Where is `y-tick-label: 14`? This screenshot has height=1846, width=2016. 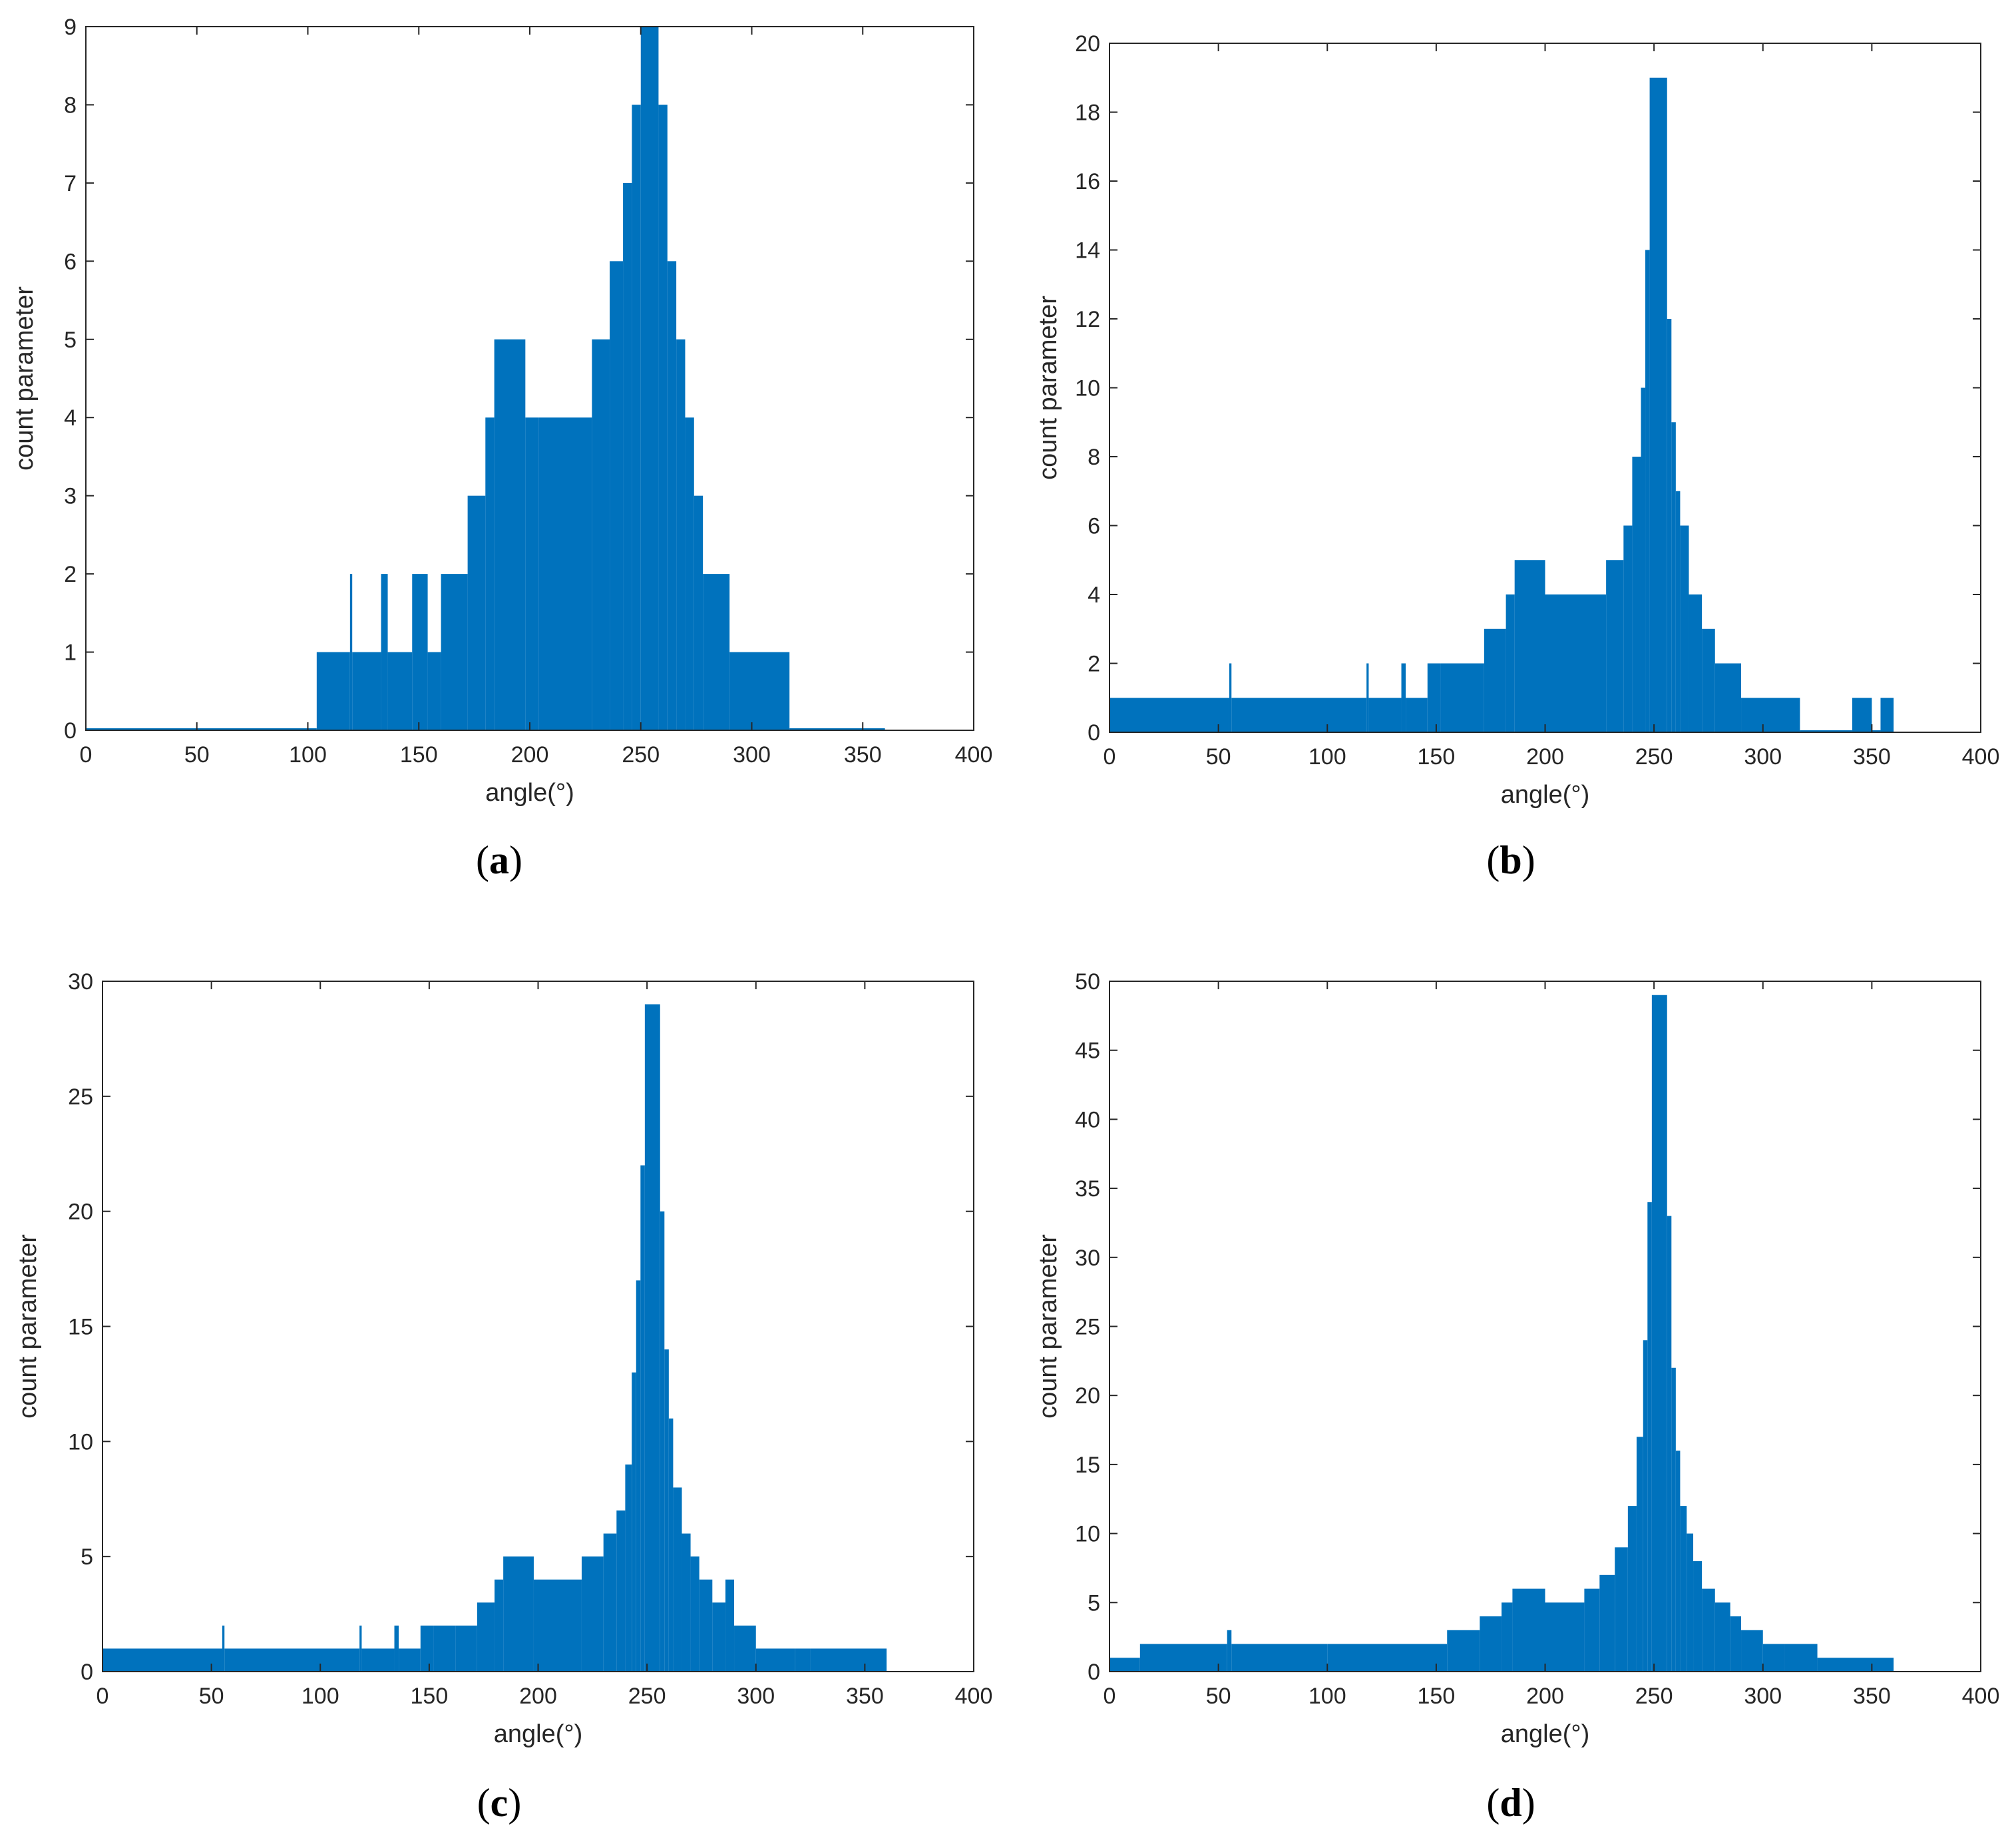 y-tick-label: 14 is located at coordinates (1087, 251).